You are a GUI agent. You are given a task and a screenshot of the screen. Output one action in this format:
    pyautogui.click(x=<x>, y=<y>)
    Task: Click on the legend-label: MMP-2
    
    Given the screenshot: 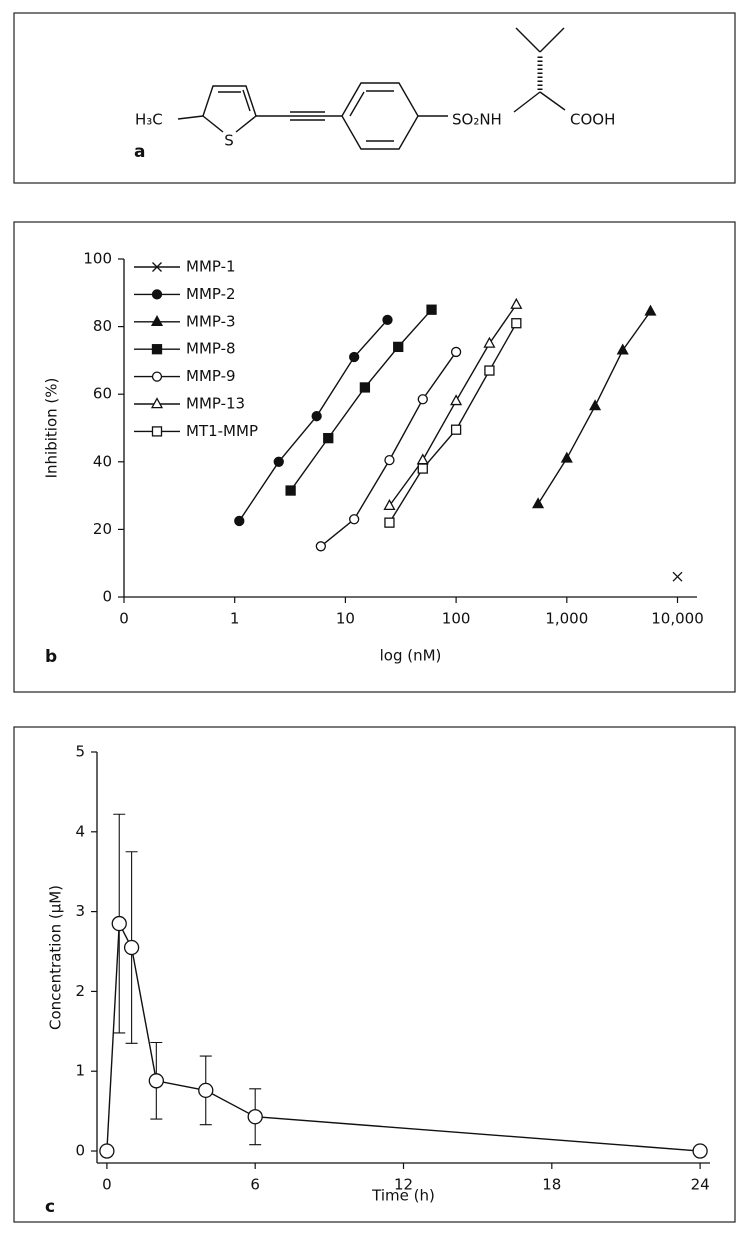 What is the action you would take?
    pyautogui.click(x=211, y=294)
    